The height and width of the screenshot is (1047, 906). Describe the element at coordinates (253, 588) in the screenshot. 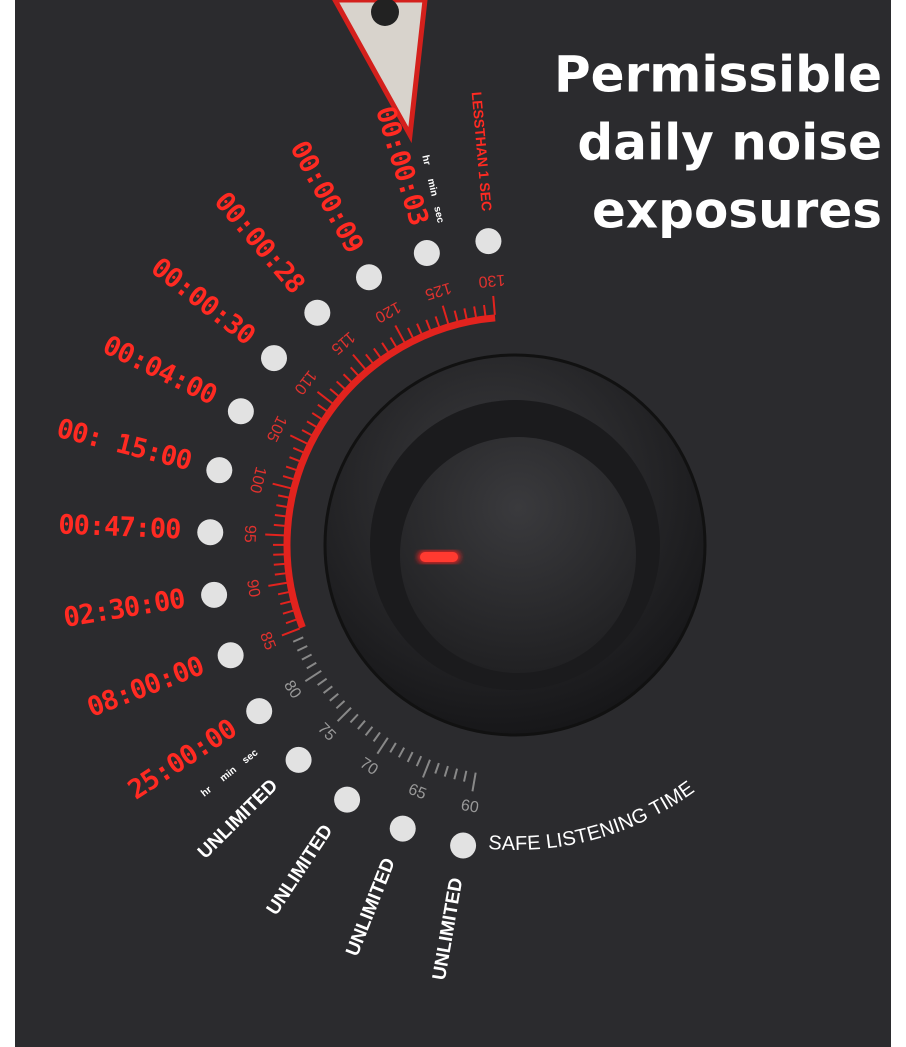

I see `db-label: 90` at that location.